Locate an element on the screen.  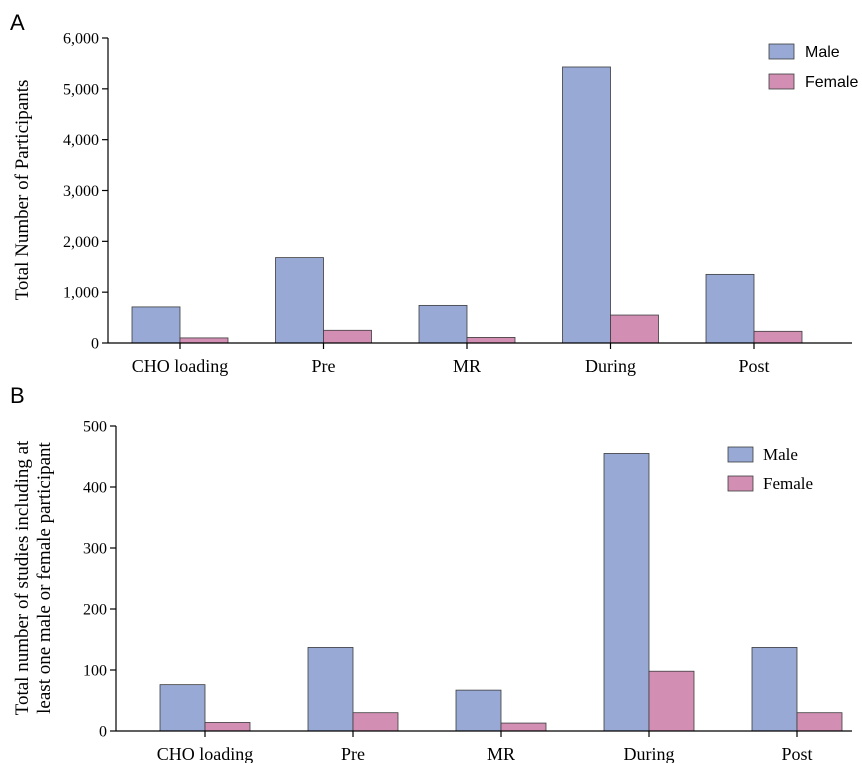
panel-a-legend: Male Female is located at coordinates (813, 67).